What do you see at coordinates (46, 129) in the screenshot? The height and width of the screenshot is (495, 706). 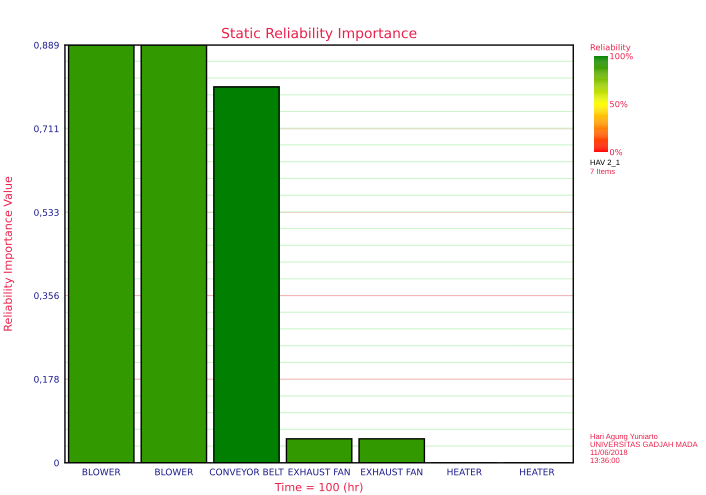 I see `y-tick-label: 0,711` at bounding box center [46, 129].